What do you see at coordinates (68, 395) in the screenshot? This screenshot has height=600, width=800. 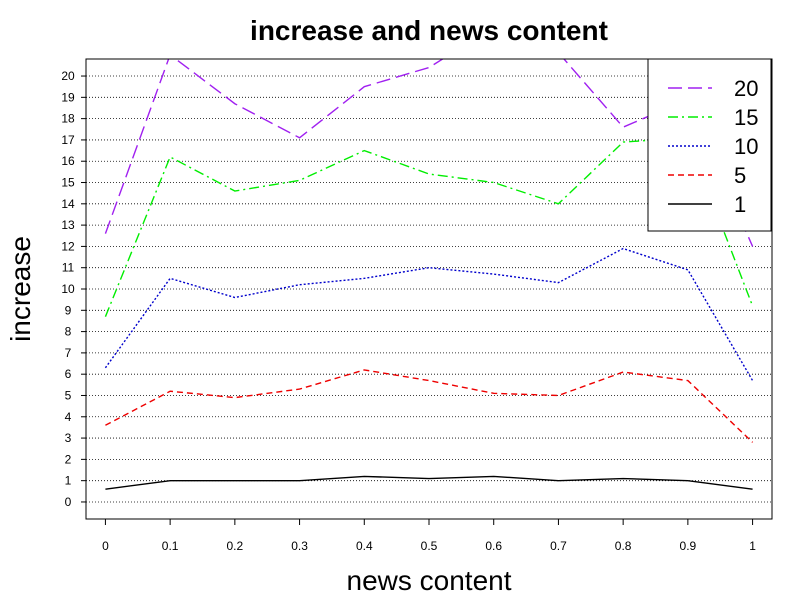 I see `y-tick-label: 5` at bounding box center [68, 395].